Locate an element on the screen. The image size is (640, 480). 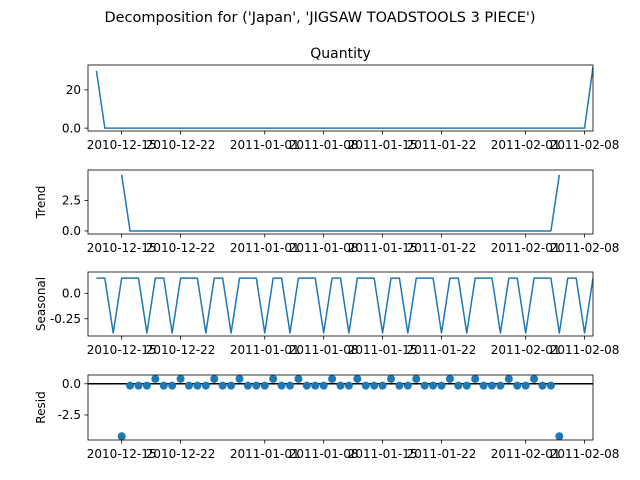
y-axis-label: Resid is located at coordinates (41, 407).